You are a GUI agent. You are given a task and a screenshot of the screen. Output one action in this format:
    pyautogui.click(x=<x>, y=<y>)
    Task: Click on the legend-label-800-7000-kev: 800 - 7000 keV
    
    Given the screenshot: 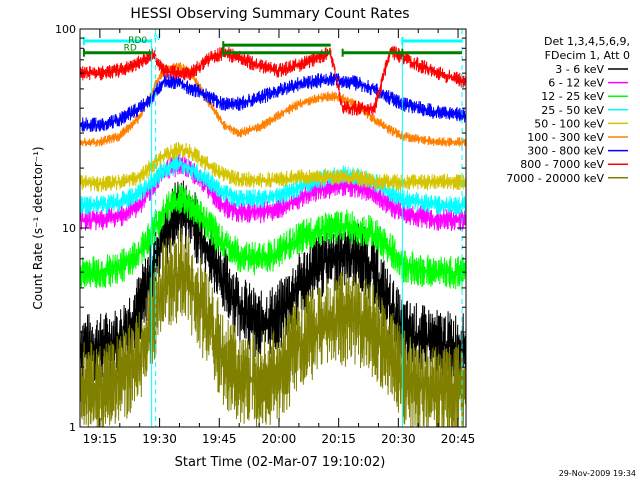 What is the action you would take?
    pyautogui.click(x=562, y=164)
    